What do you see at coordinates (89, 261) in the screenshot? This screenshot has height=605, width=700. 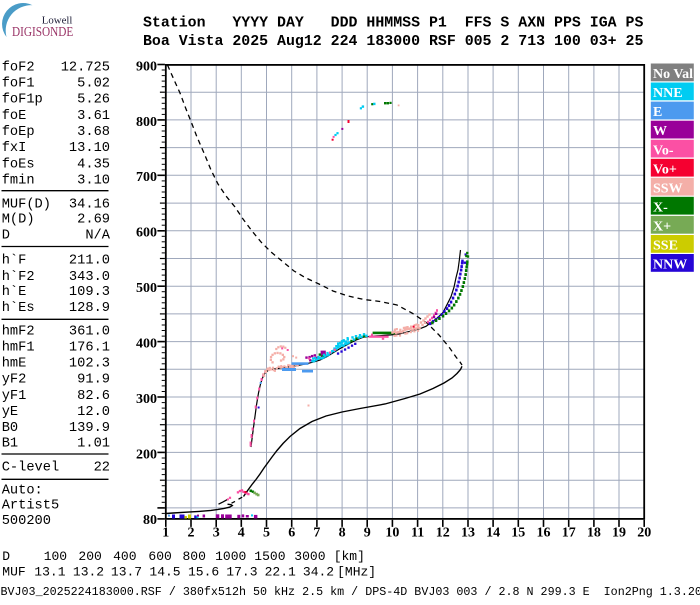 I see `svg-text: 211.0` at bounding box center [89, 261].